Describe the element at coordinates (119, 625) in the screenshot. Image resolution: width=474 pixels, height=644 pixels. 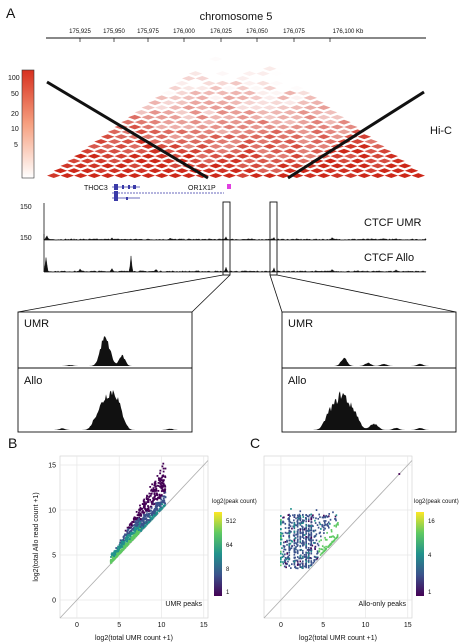
I see `xtick-b: 5` at that location.